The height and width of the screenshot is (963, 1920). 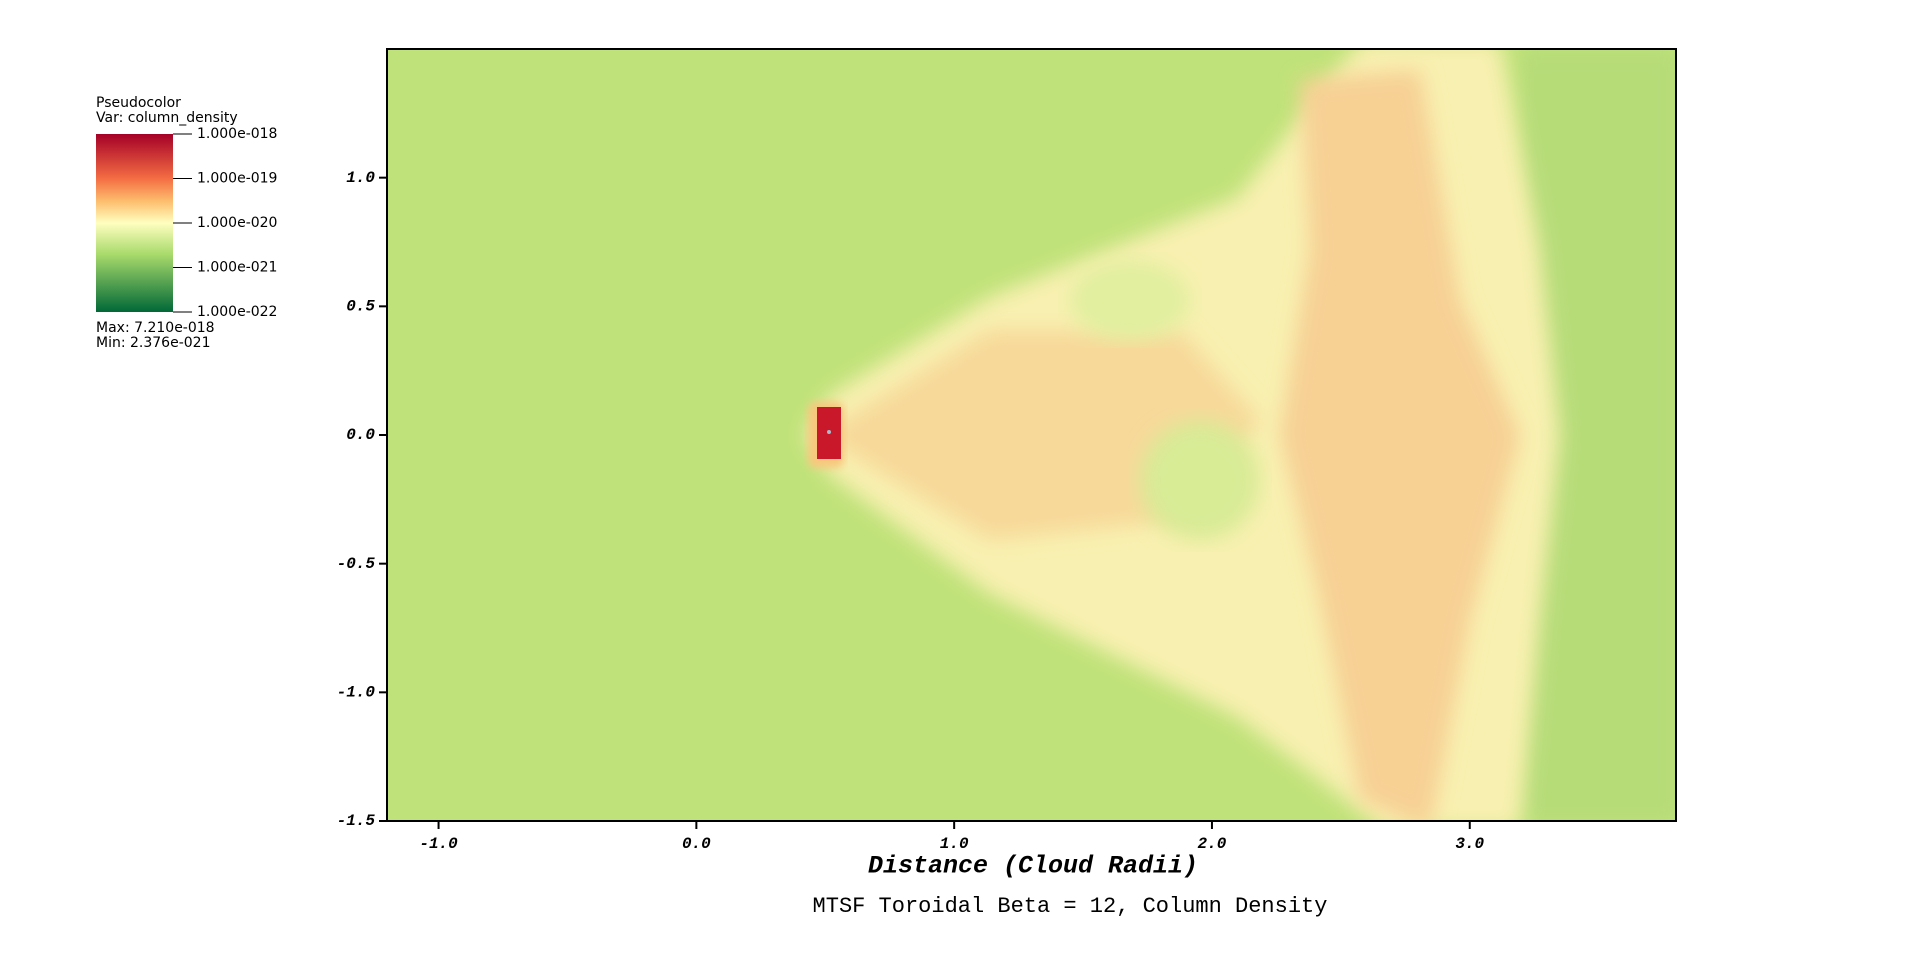 What do you see at coordinates (356, 821) in the screenshot?
I see `y-tick-label: -1.5` at bounding box center [356, 821].